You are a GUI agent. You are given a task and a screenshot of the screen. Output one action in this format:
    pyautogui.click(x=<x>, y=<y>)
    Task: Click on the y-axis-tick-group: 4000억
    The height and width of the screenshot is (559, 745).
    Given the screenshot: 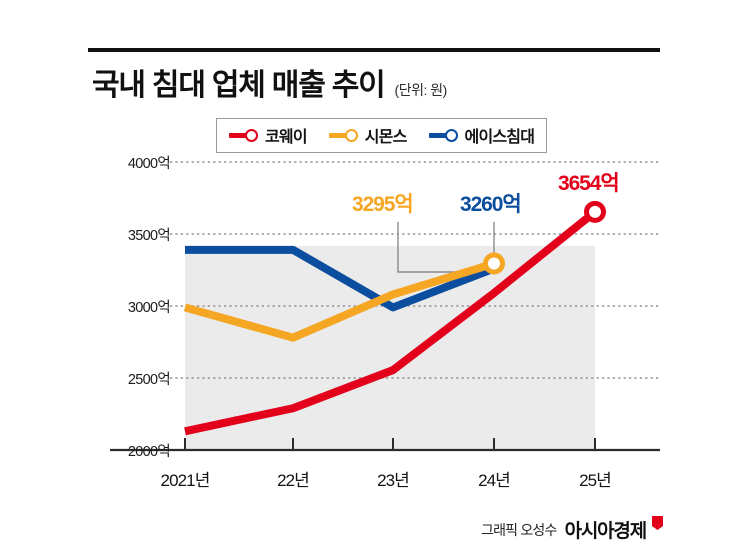 What is the action you would take?
    pyautogui.click(x=128, y=162)
    